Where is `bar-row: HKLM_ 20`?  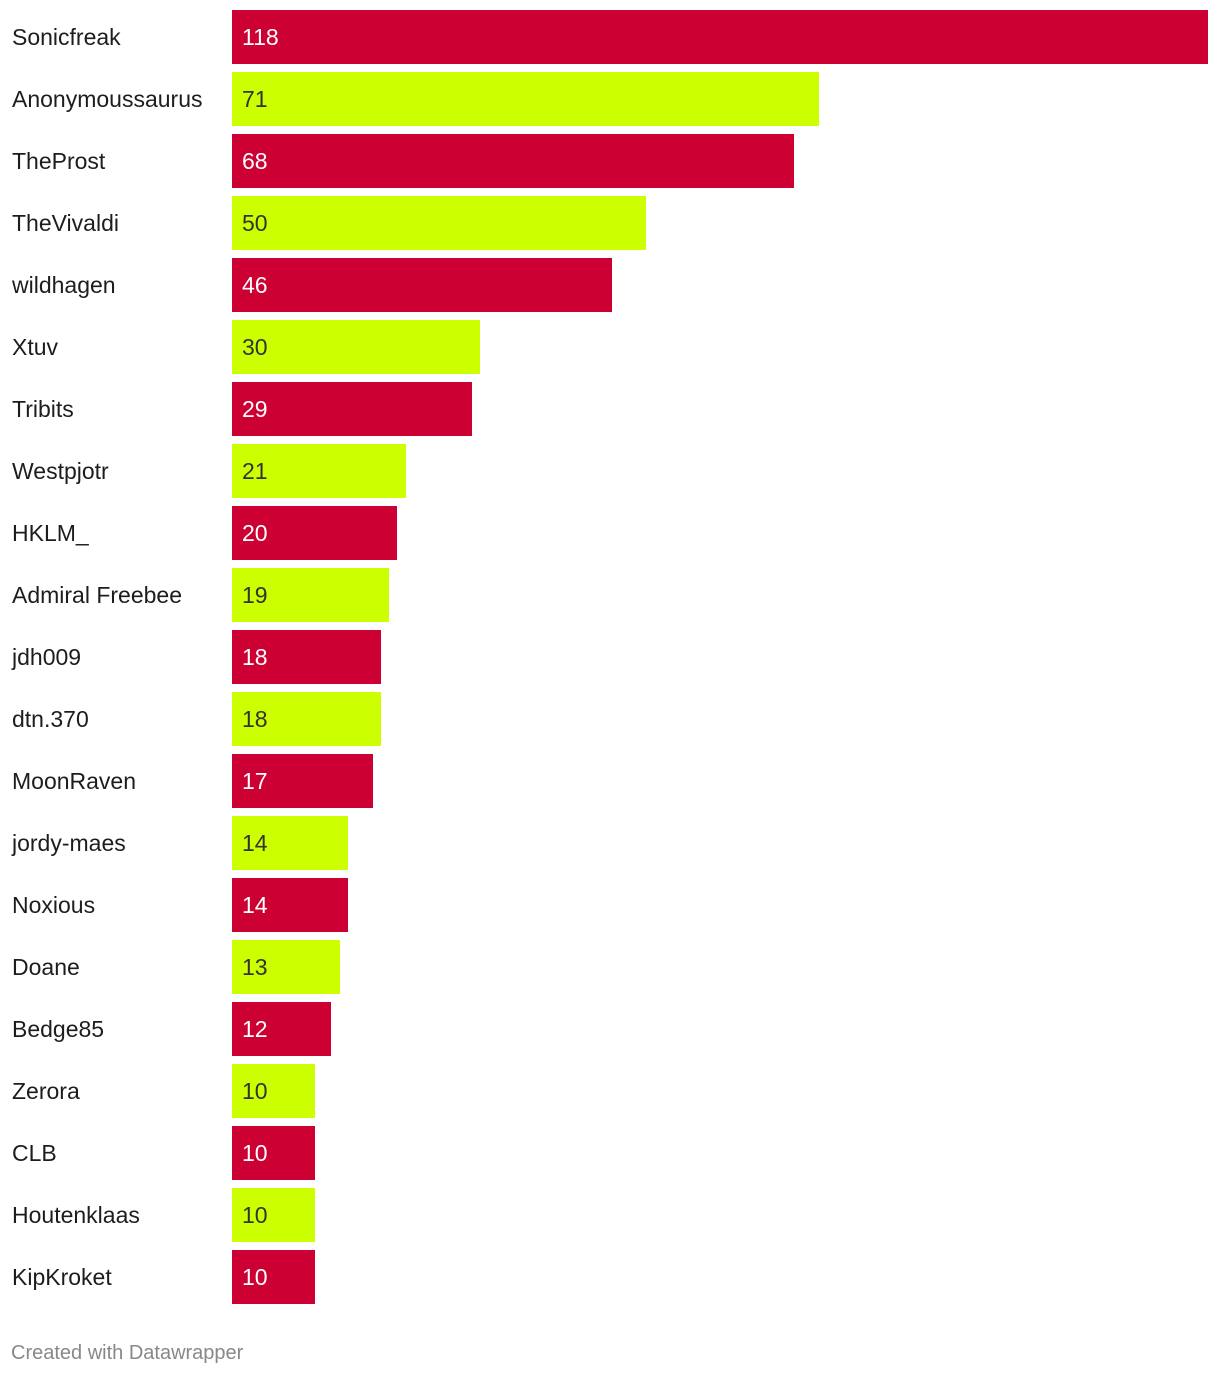
bar-row: HKLM_ 20 is located at coordinates (610, 533).